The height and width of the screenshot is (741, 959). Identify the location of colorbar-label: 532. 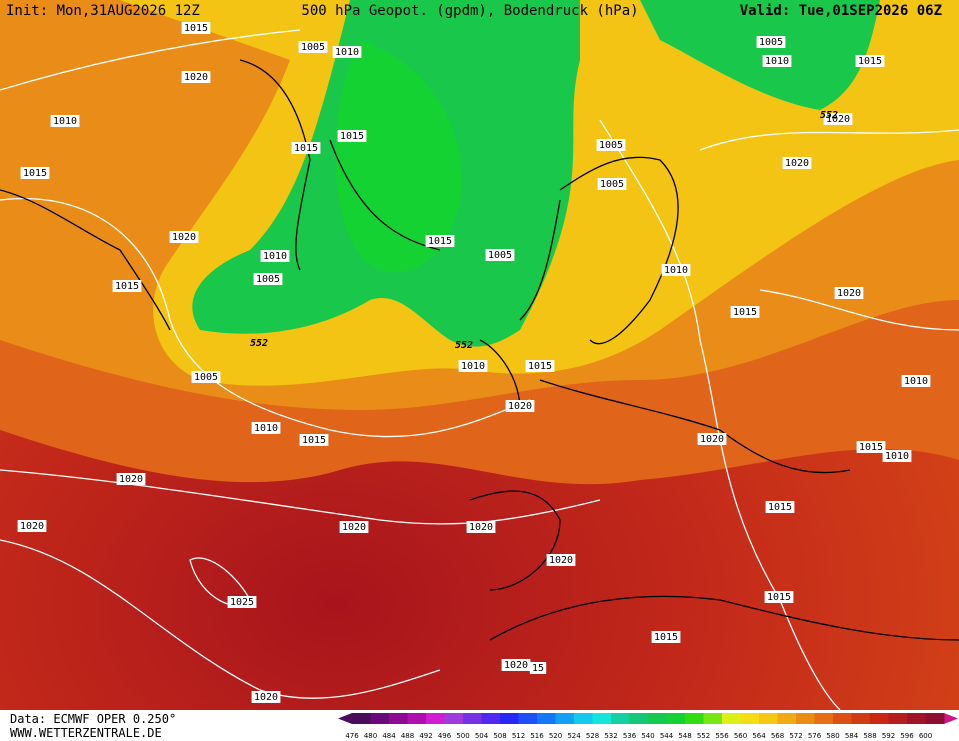
(610, 736).